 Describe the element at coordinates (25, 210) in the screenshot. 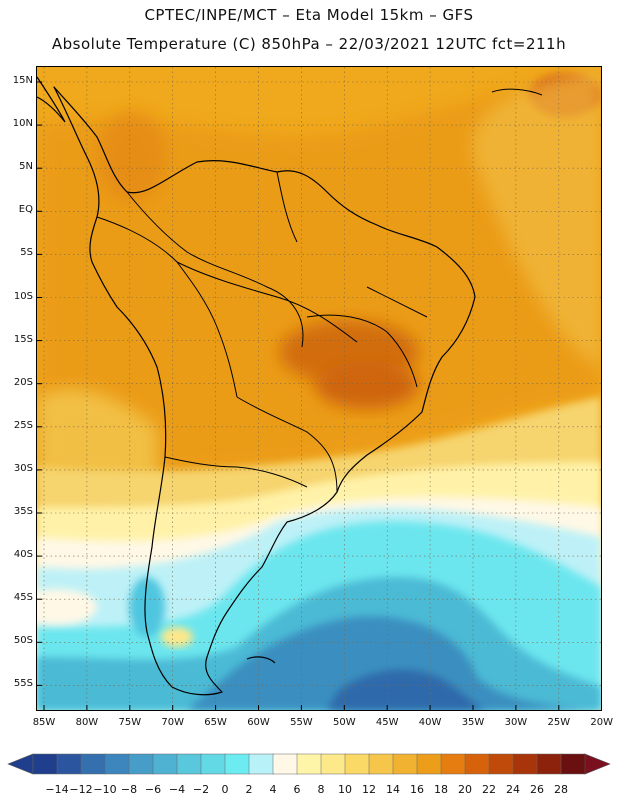

I see `lat-label: EQ` at that location.